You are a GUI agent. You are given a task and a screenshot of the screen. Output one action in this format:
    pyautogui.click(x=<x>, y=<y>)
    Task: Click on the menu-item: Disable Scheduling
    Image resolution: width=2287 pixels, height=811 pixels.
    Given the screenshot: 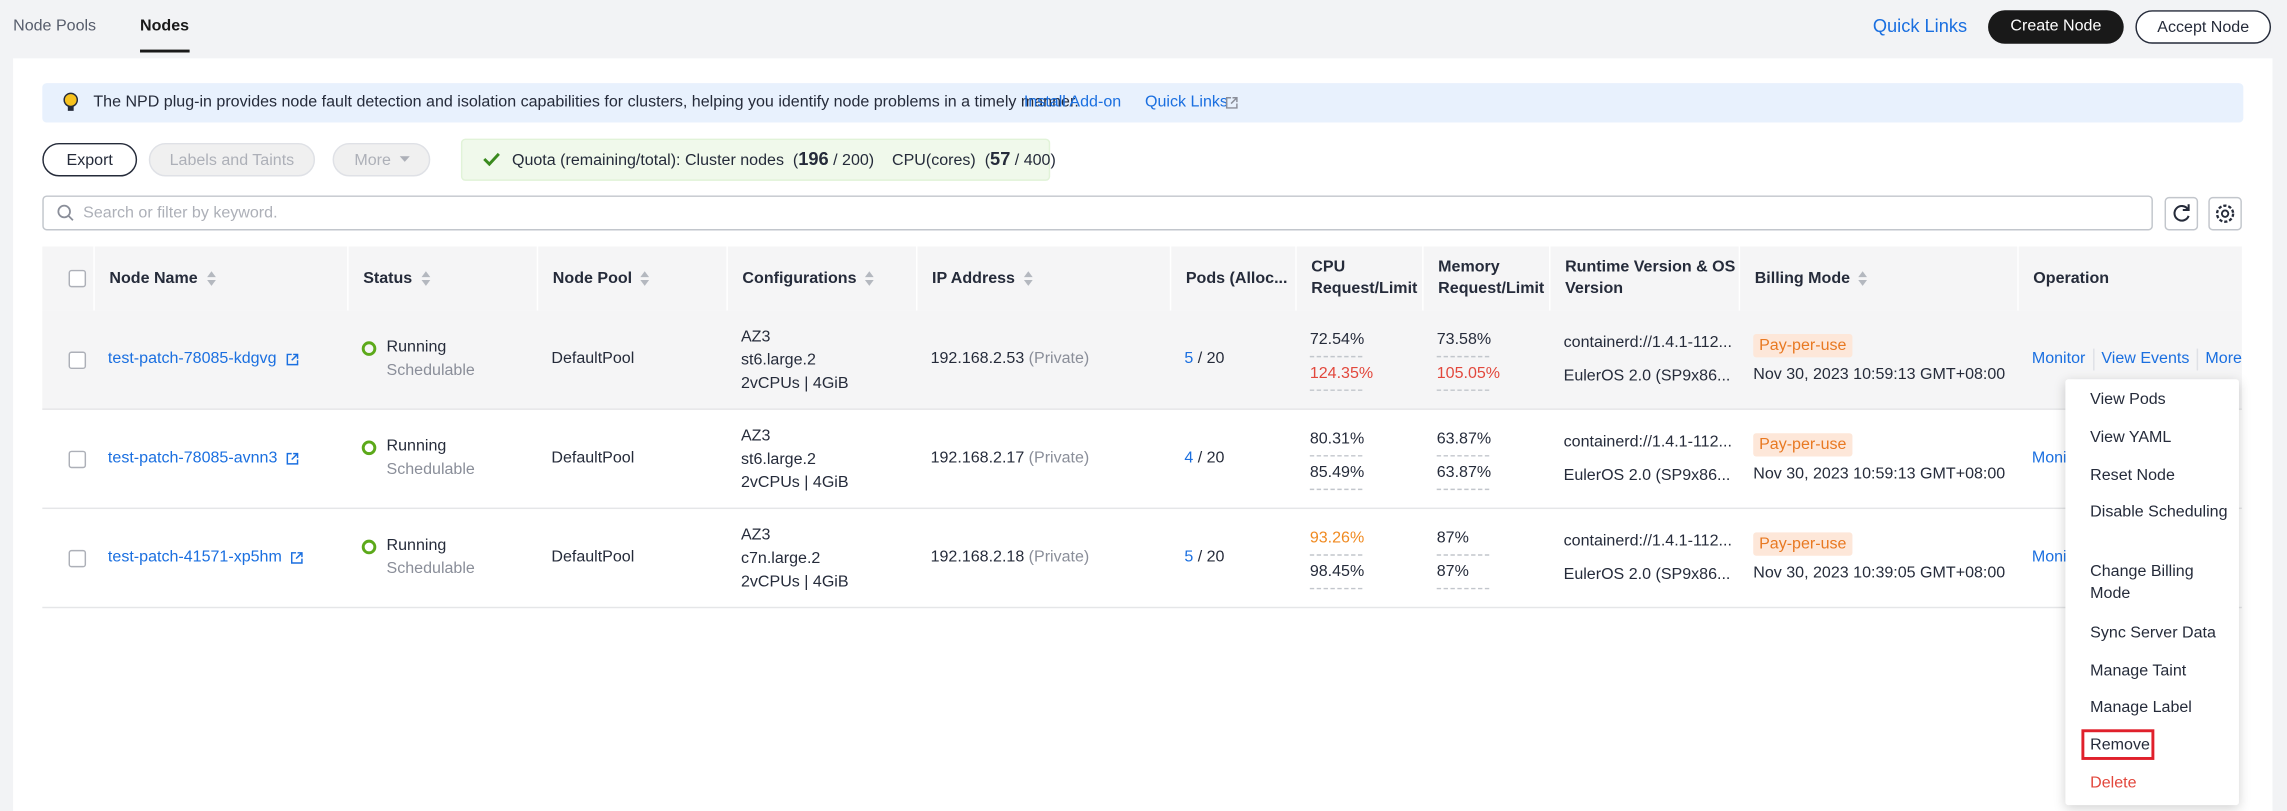 What is the action you would take?
    pyautogui.click(x=2159, y=512)
    